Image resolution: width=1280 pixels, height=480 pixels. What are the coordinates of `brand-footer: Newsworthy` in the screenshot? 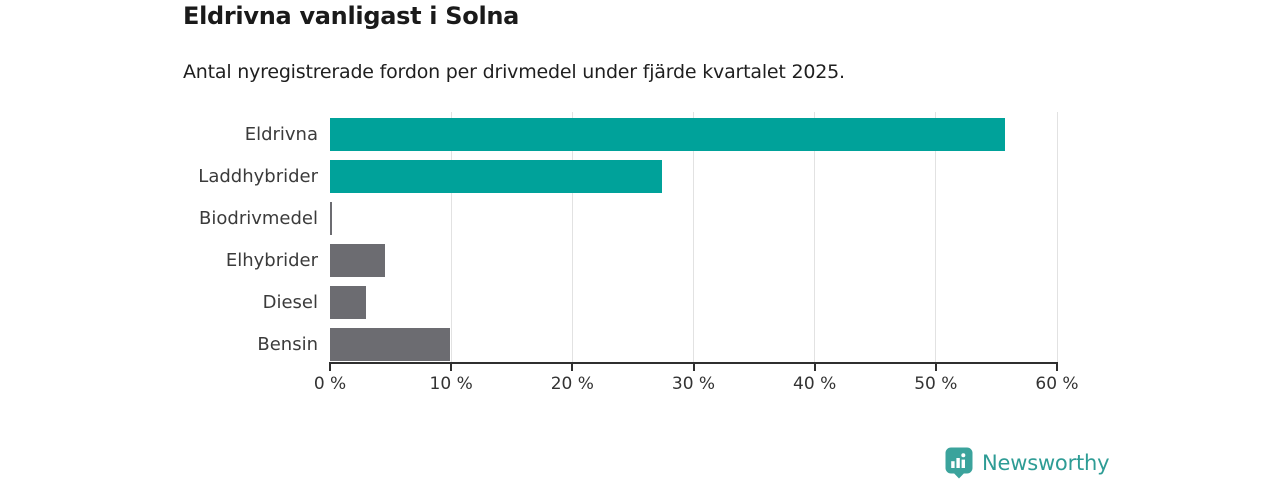 It's located at (1027, 463).